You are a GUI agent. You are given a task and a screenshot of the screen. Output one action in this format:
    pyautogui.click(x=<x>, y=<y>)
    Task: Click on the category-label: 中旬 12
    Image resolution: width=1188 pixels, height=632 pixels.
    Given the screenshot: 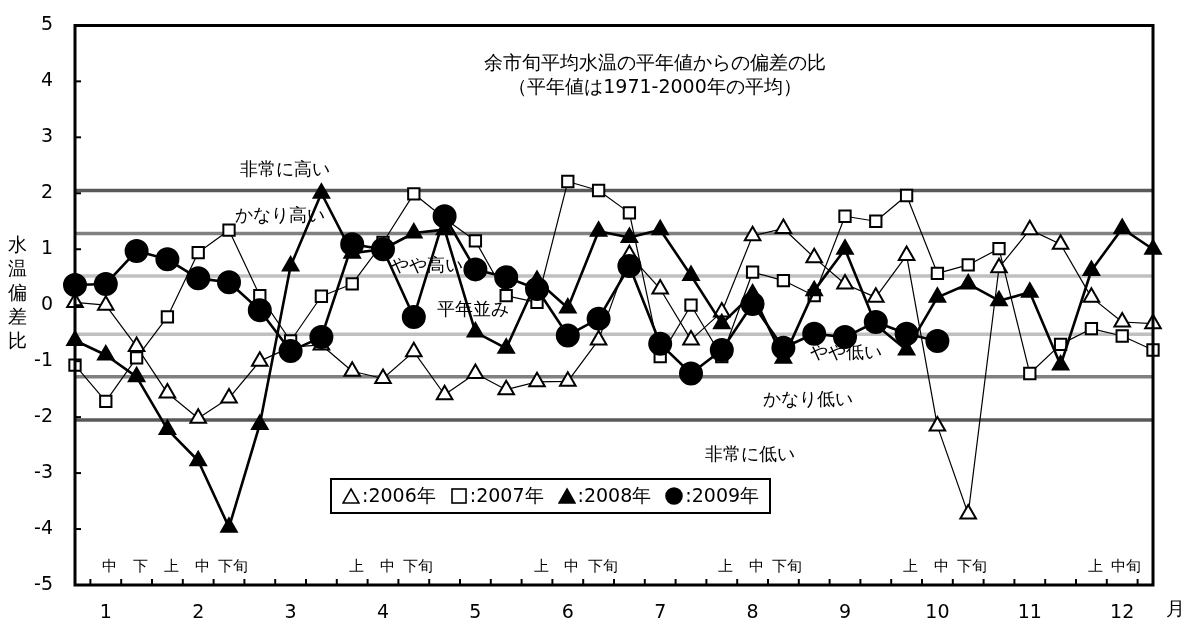 What is the action you would take?
    pyautogui.click(x=1126, y=589)
    